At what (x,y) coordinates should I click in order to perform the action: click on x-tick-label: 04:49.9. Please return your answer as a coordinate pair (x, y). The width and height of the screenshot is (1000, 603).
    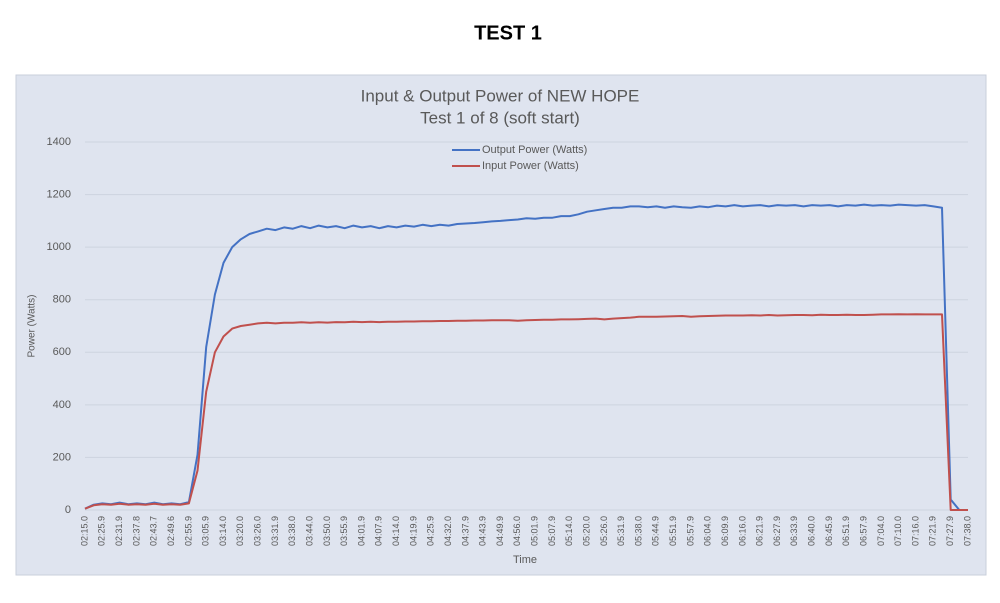
    Looking at the image, I should click on (500, 531).